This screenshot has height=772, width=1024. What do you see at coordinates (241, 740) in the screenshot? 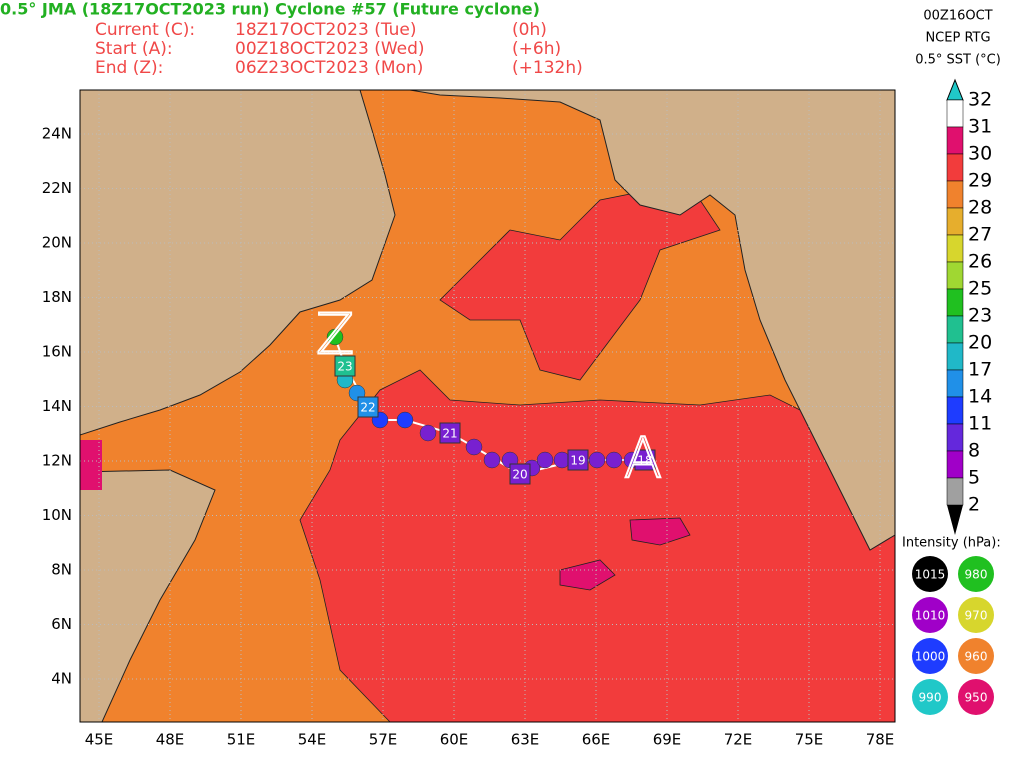
I see `lon-label: 51E` at bounding box center [241, 740].